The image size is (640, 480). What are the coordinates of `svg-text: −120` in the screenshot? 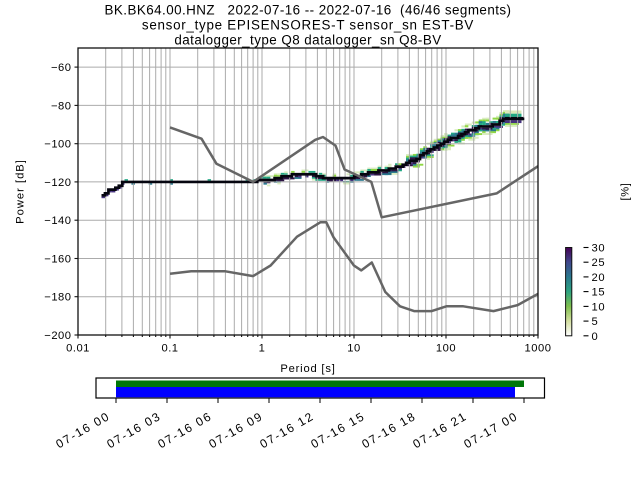 It's located at (57, 183).